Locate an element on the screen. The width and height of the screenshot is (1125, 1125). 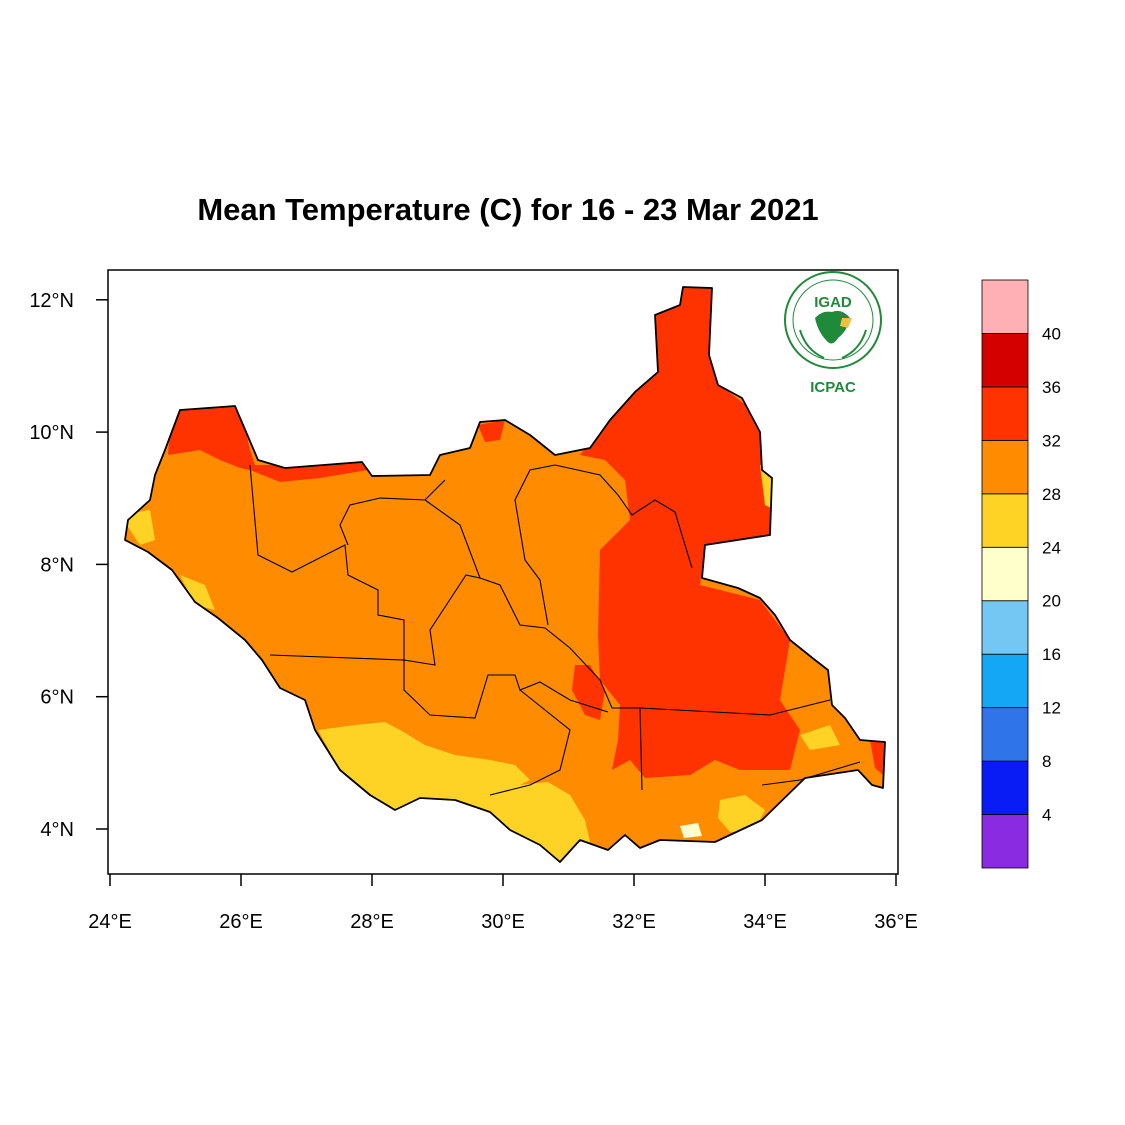
y-tick-label: 4°N is located at coordinates (57, 830).